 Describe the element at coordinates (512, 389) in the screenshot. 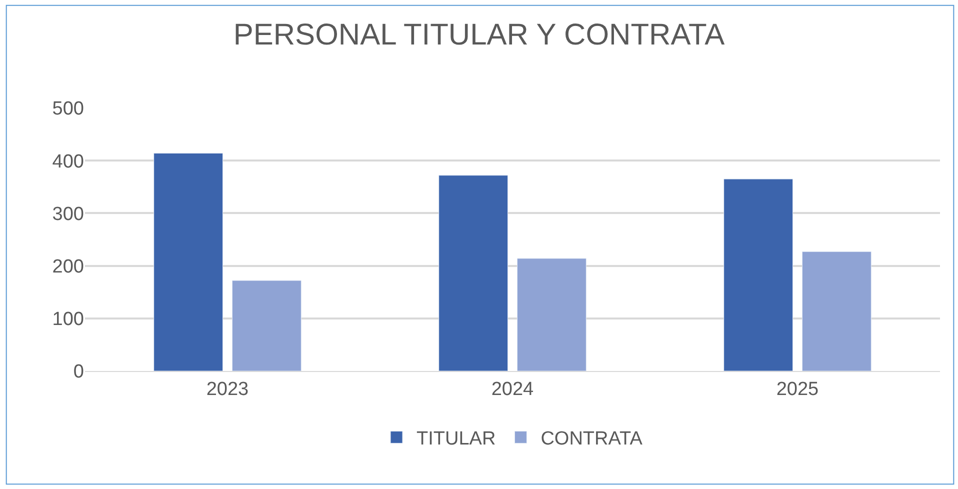

I see `x-tick-label: 2024` at that location.